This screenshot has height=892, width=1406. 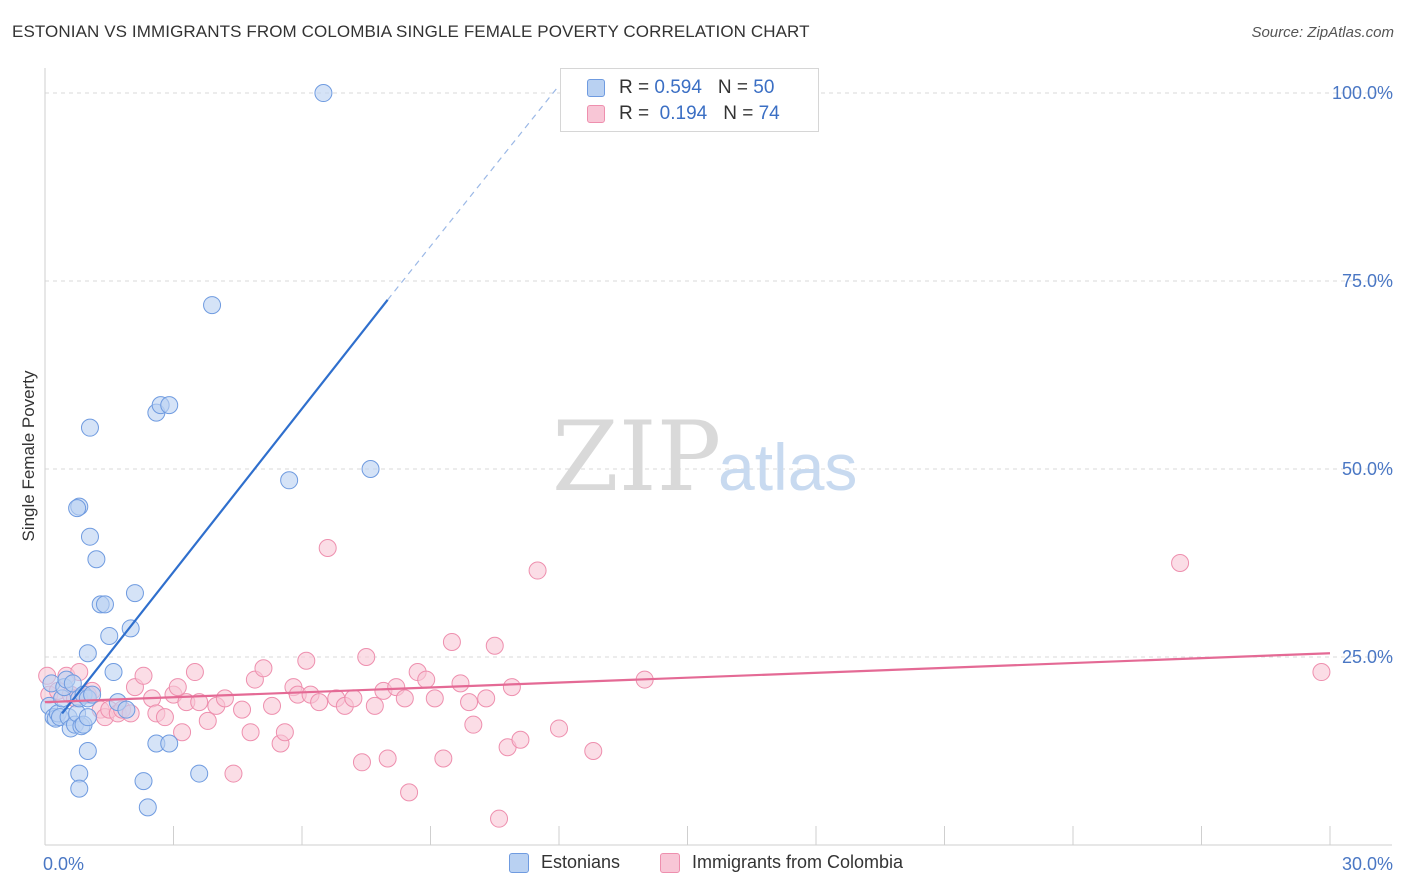 I want to click on colombia-trend-line, so click(x=687, y=678).